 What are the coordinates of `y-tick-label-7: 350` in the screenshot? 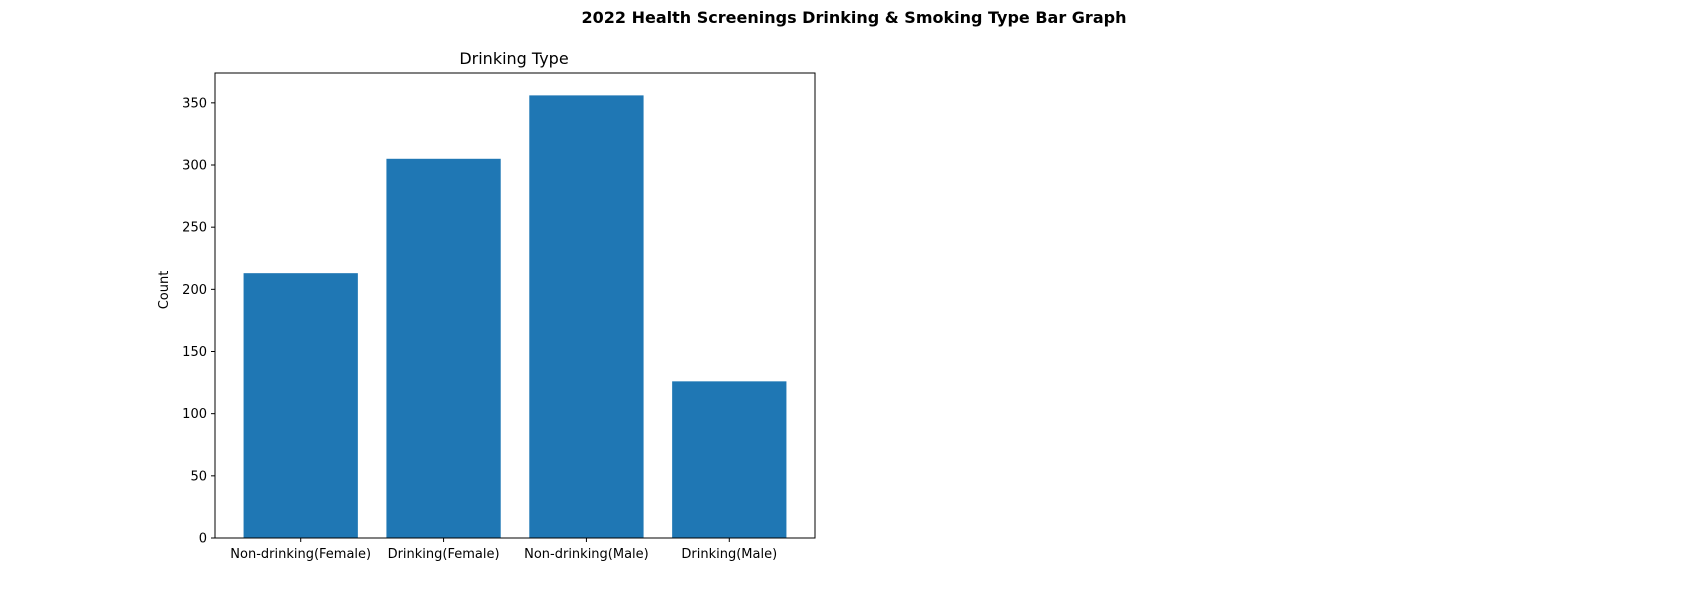 It's located at (194, 103).